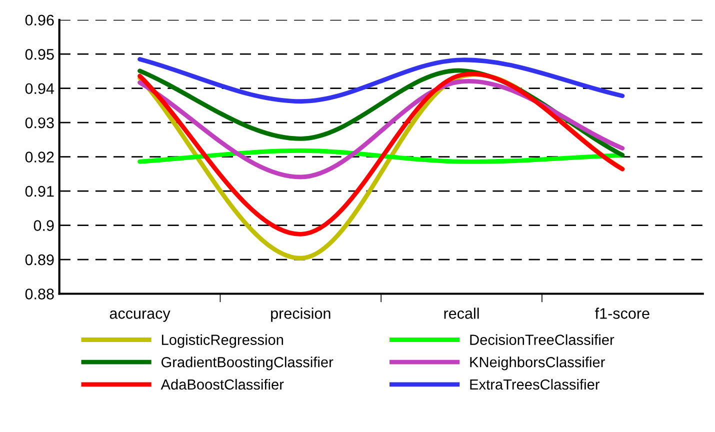 The width and height of the screenshot is (715, 432). What do you see at coordinates (300, 315) in the screenshot?
I see `x-tick-label: precision` at bounding box center [300, 315].